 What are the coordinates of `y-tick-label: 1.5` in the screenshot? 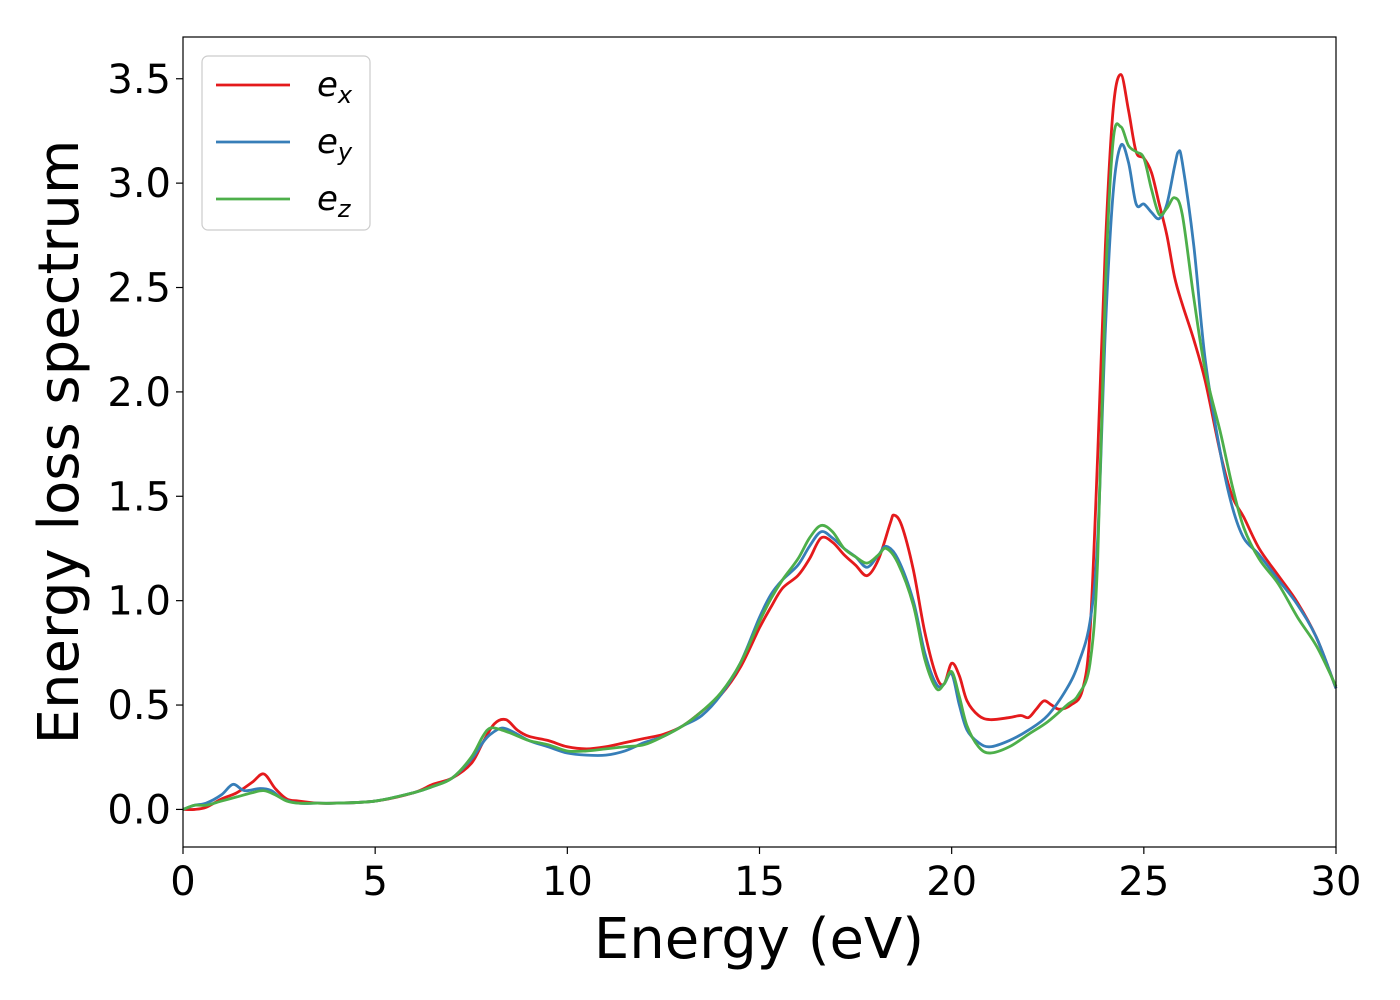 It's located at (139, 497).